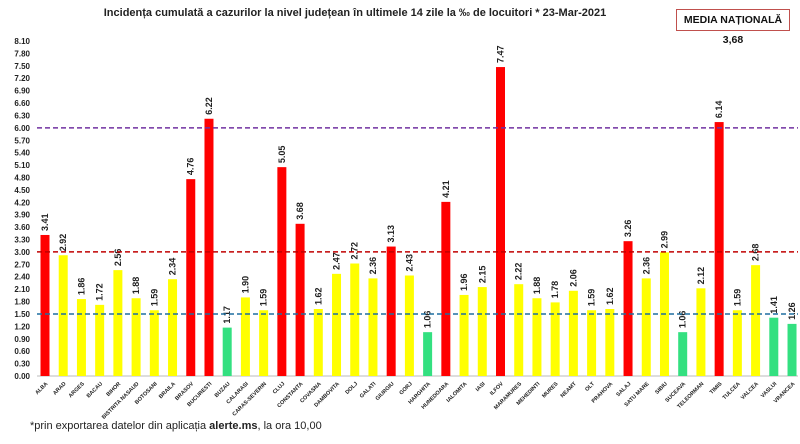 Image resolution: width=800 pixels, height=444 pixels. What do you see at coordinates (756, 253) in the screenshot?
I see `value-label: 2.68` at bounding box center [756, 253].